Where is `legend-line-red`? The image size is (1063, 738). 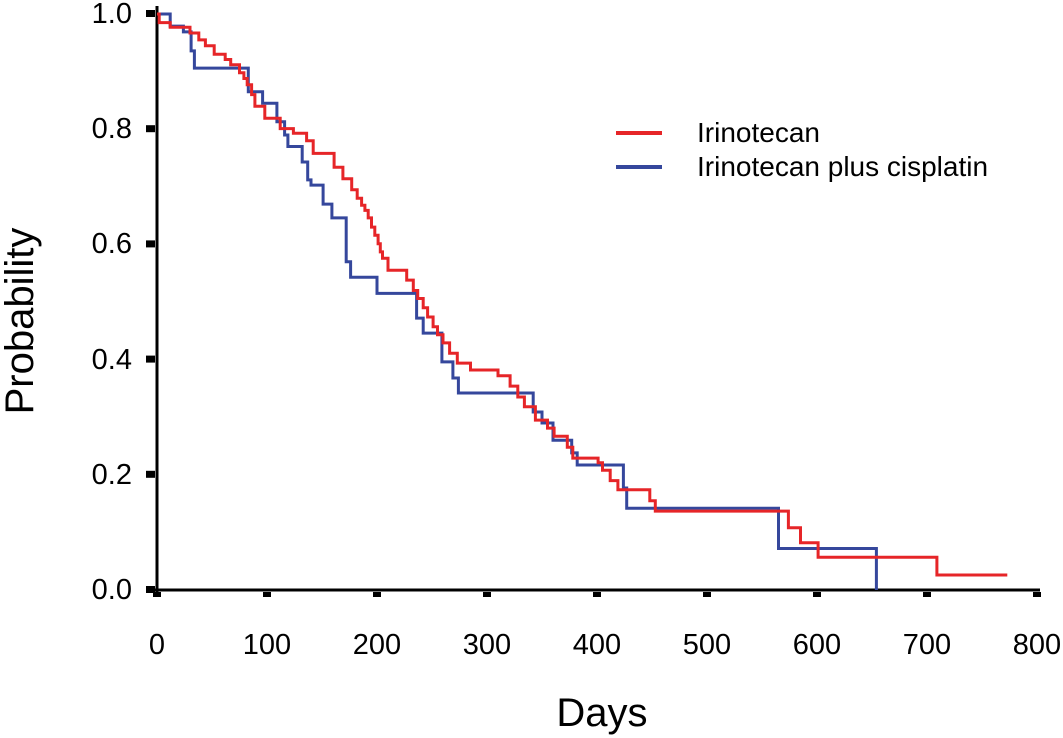 legend-line-red is located at coordinates (639, 133).